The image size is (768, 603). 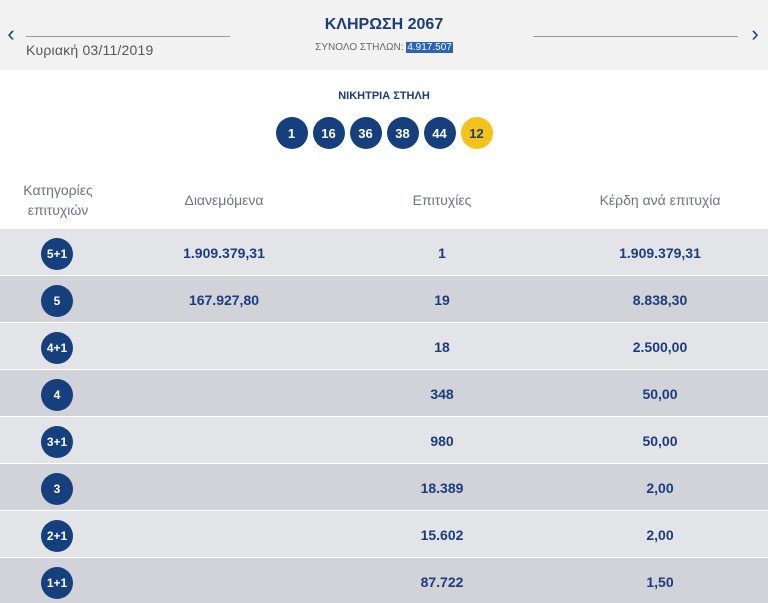 What do you see at coordinates (429, 47) in the screenshot?
I see `total-columns-value: 4.917.507` at bounding box center [429, 47].